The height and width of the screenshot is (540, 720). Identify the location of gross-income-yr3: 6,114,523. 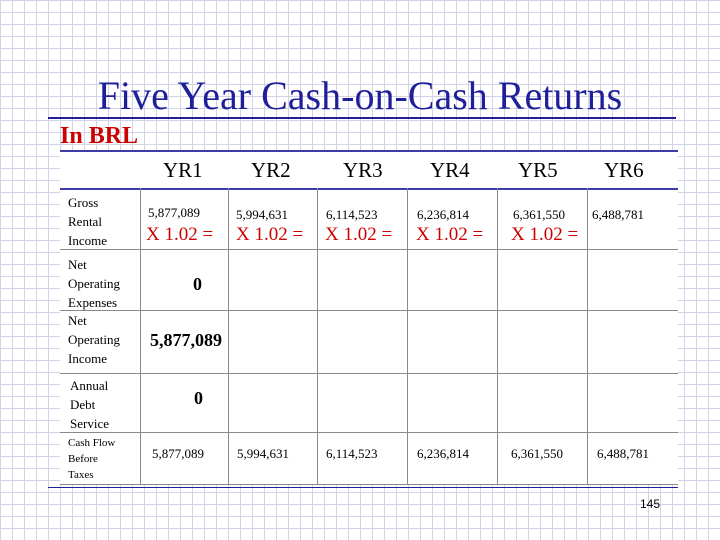
(352, 214).